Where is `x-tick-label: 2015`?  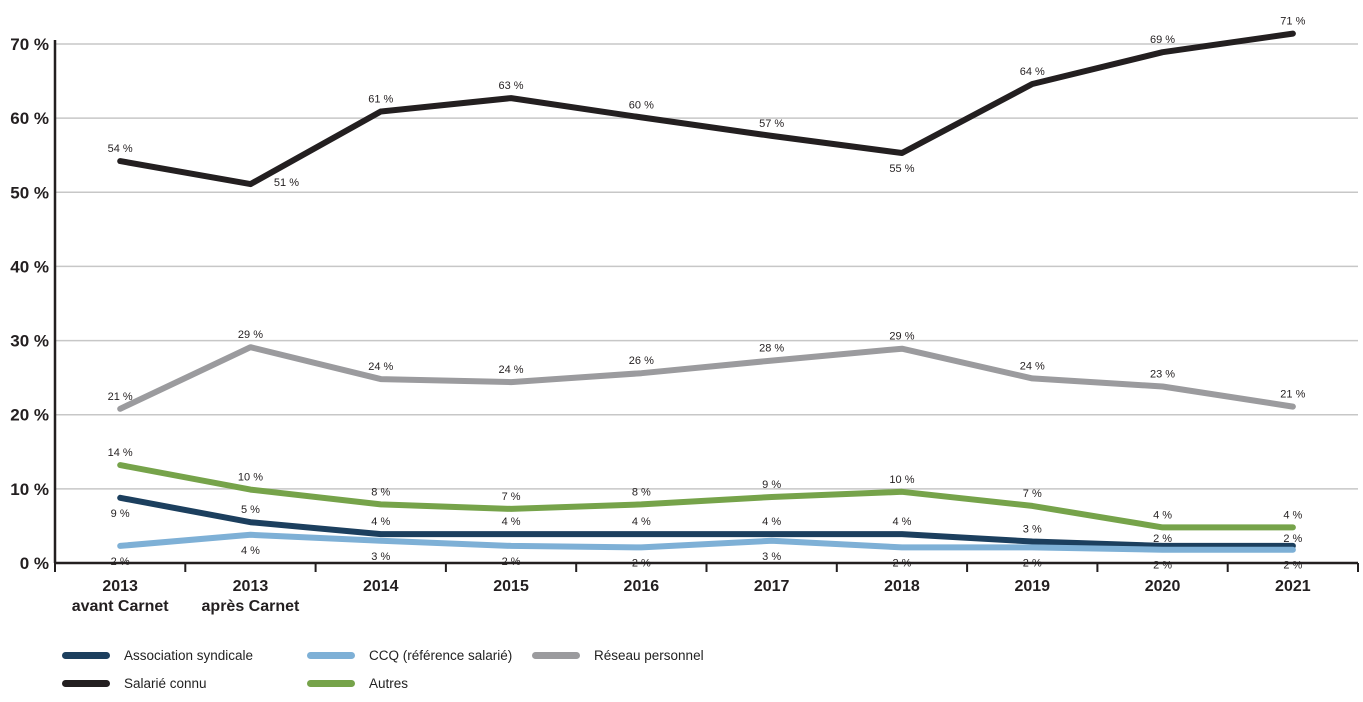 x-tick-label: 2015 is located at coordinates (511, 586).